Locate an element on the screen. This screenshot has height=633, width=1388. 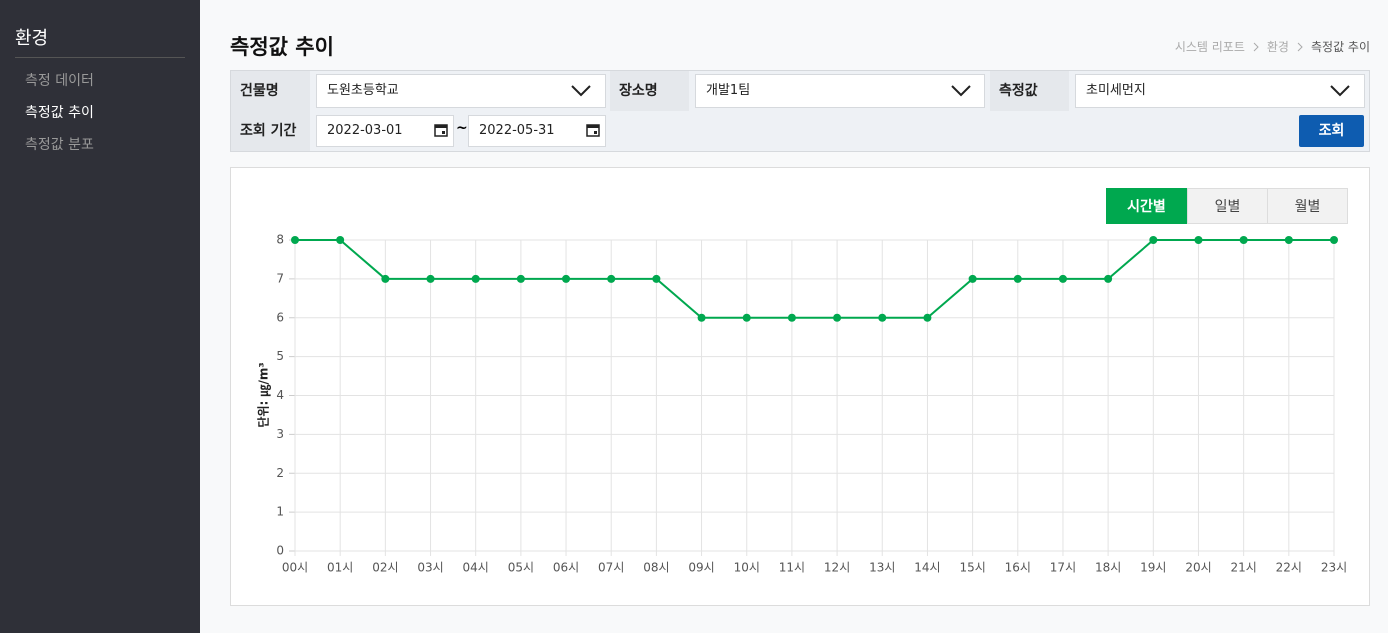
menu-item: 측정값 추이 is located at coordinates (59, 113).